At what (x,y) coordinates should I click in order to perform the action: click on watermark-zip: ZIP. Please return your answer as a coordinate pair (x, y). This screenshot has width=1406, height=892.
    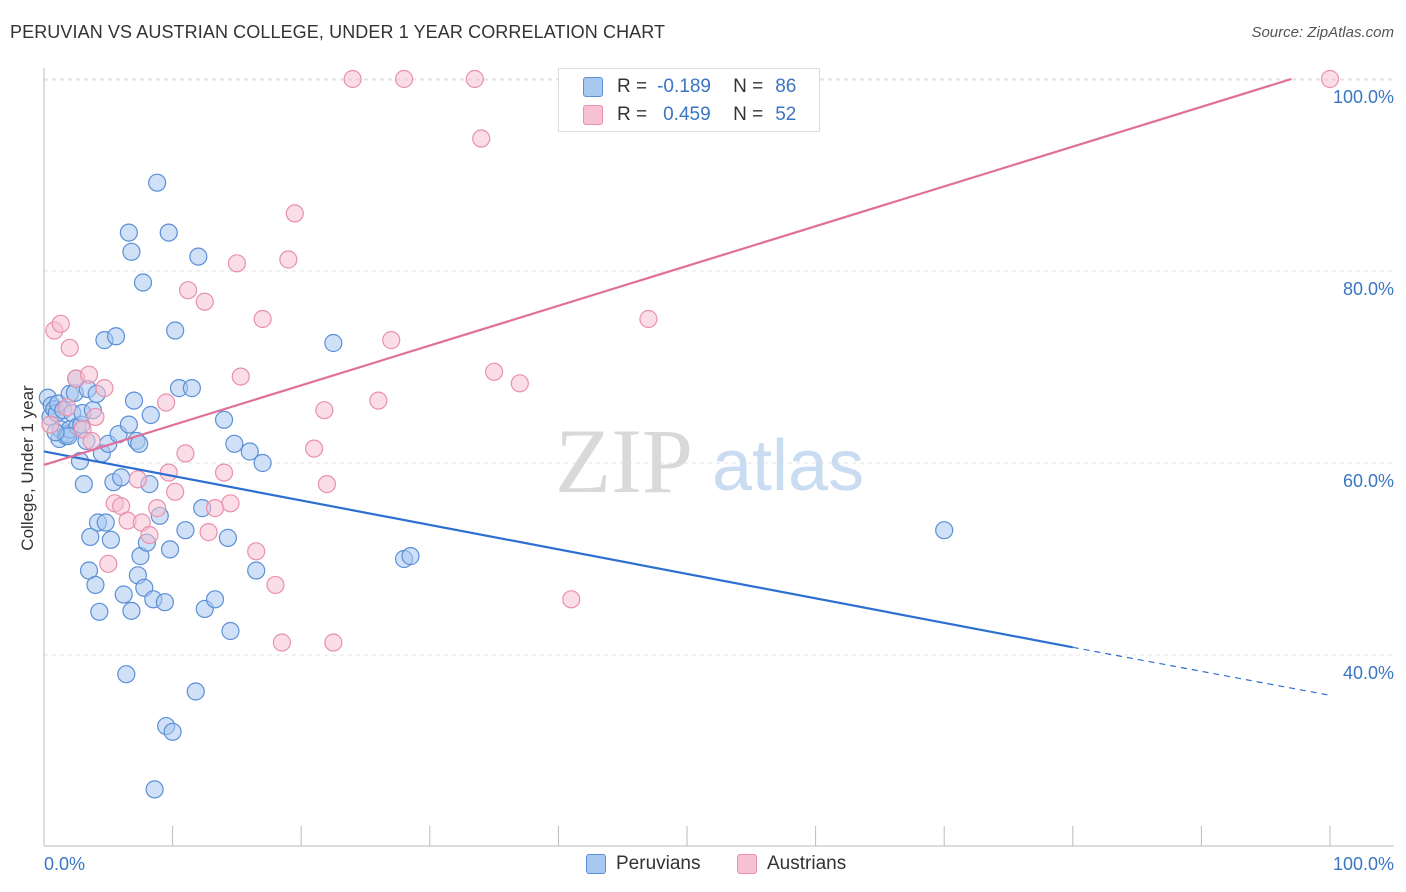
    Looking at the image, I should click on (624, 461).